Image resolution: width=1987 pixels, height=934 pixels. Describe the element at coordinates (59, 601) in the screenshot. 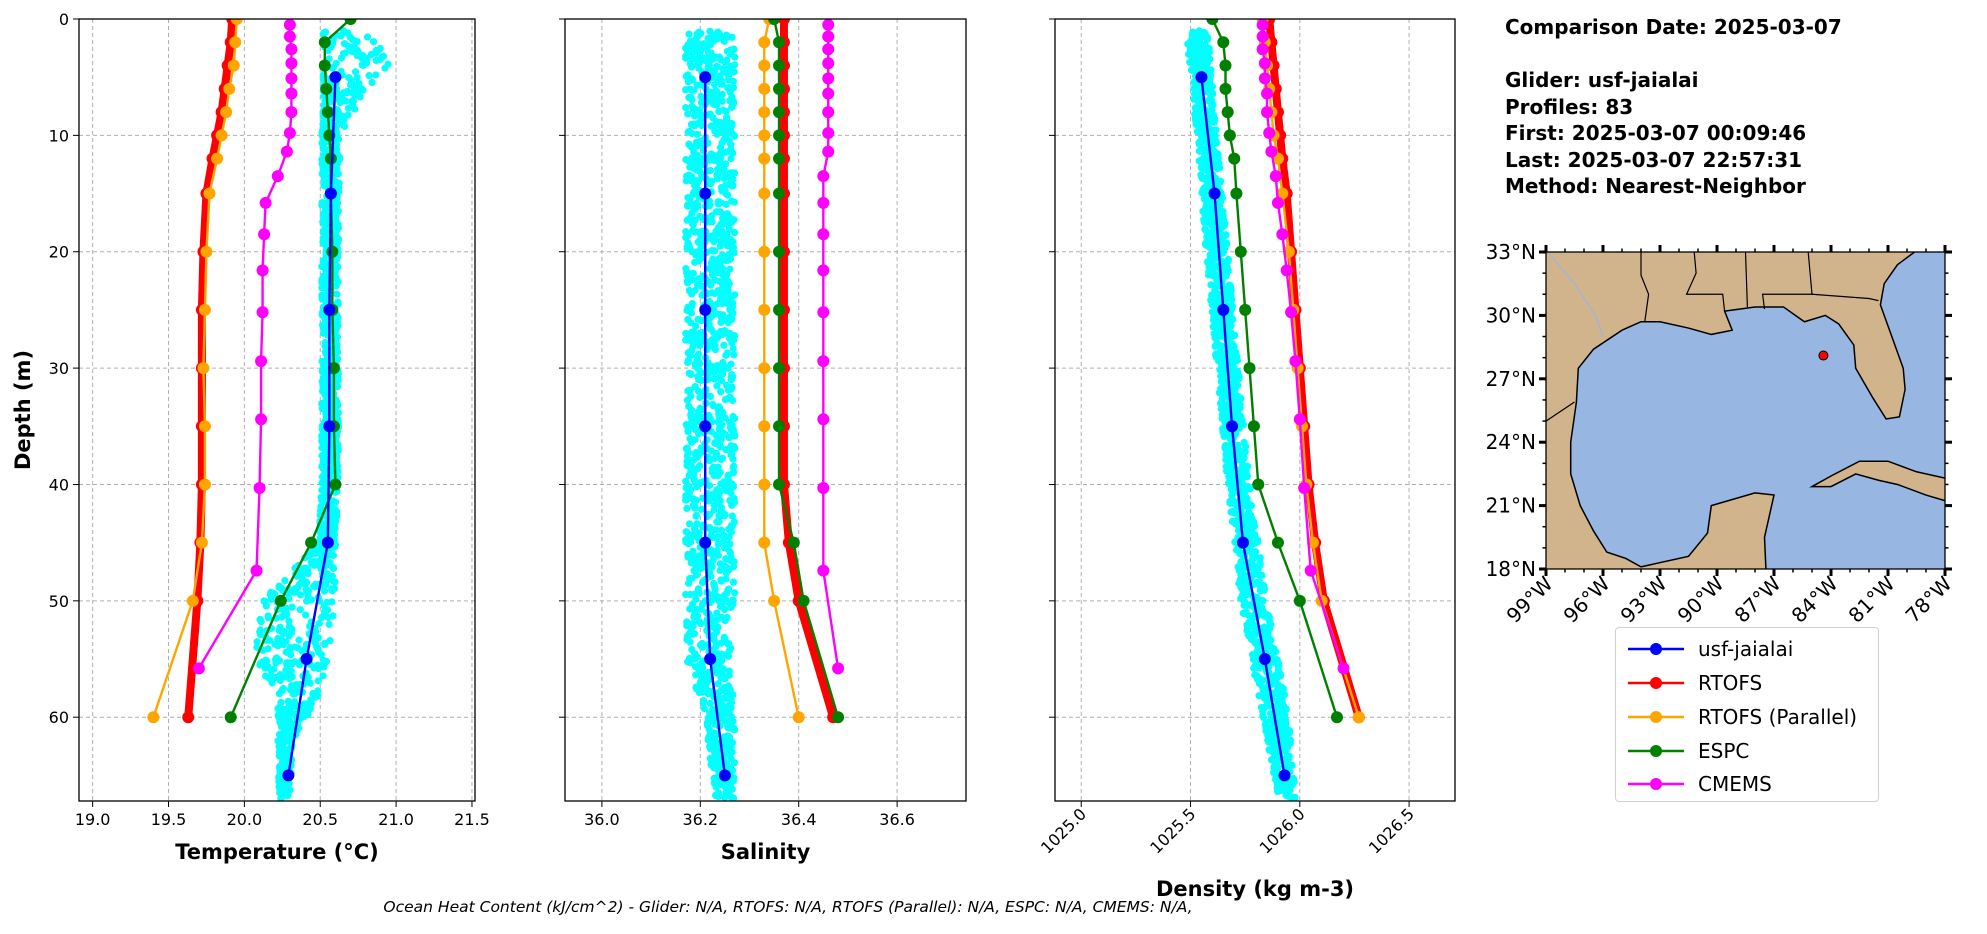

I see `y-tick-label: 50` at that location.